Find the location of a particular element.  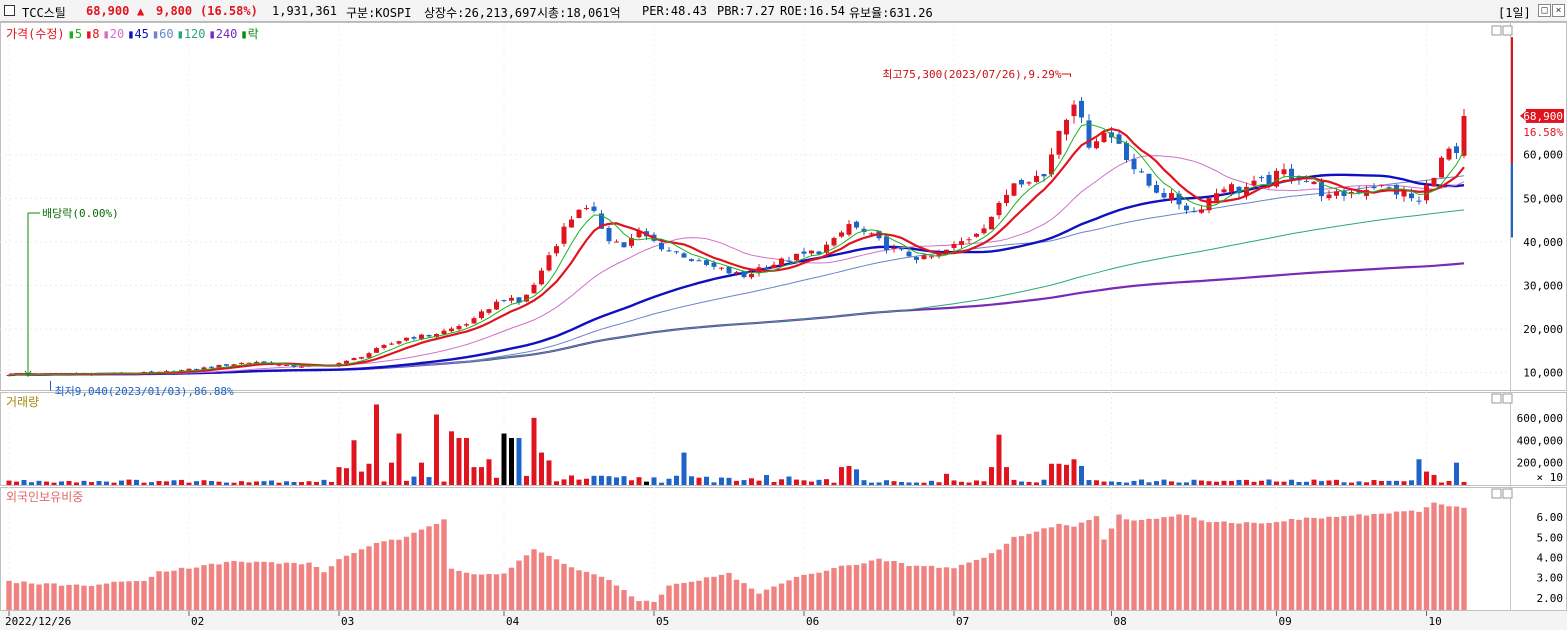

x-tick-label: 02 is located at coordinates (197, 621).